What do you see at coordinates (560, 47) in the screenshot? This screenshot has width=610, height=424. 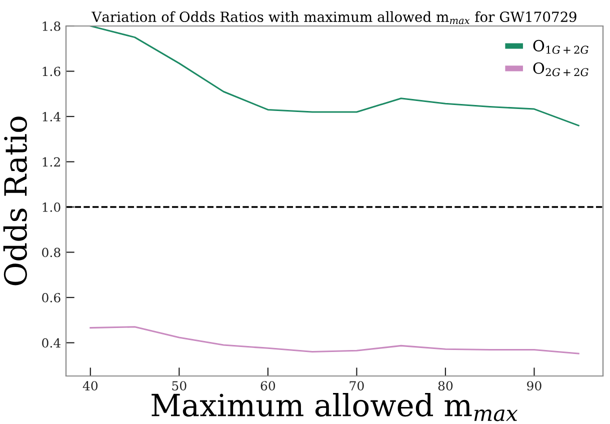 I see `legend-label: O$_{1G+2G}$` at bounding box center [560, 47].